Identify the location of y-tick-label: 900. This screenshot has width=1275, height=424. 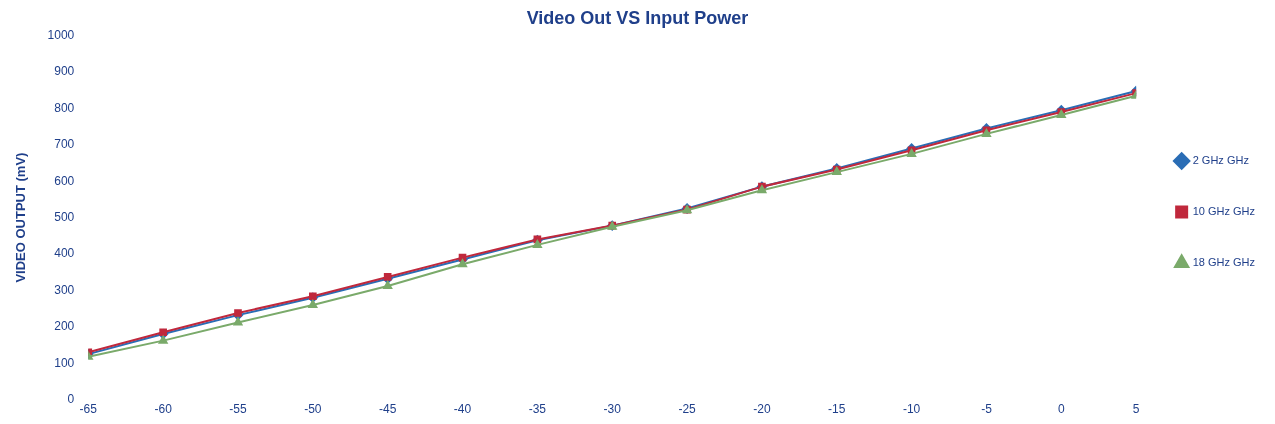
(64, 71).